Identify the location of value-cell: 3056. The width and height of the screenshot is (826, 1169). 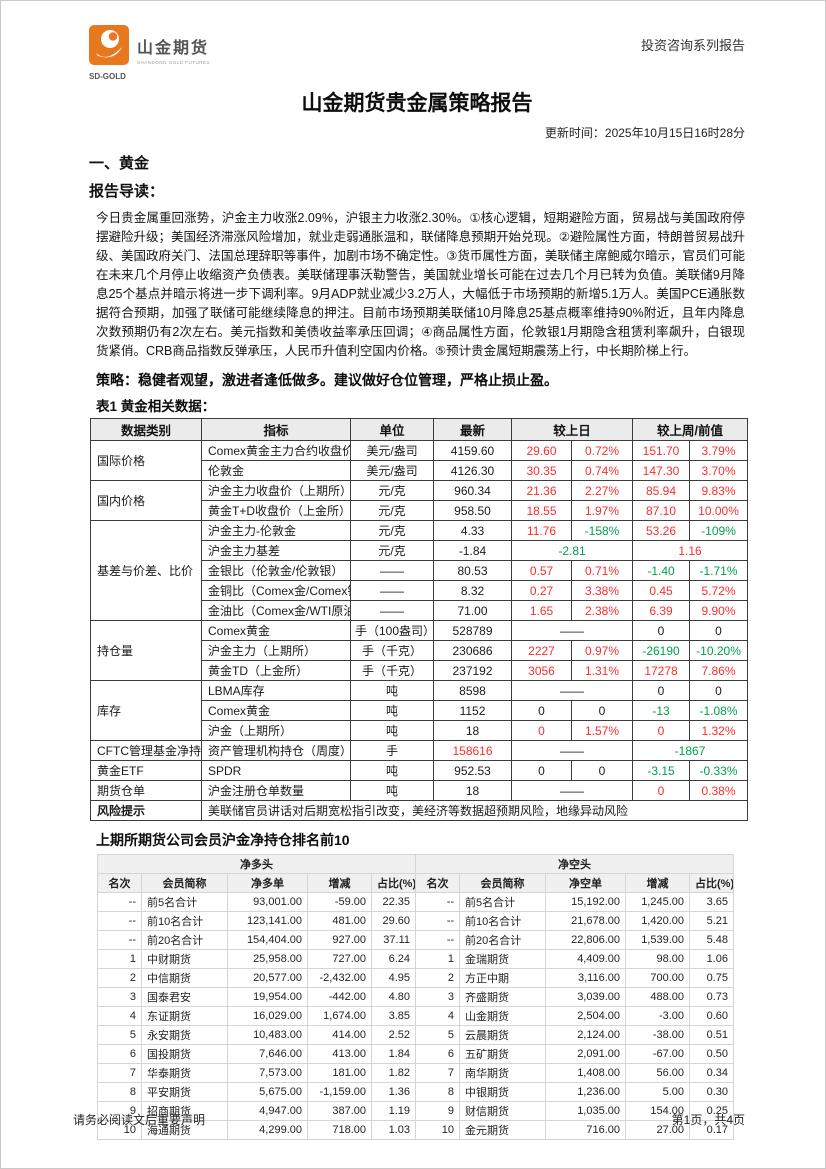
(541, 670).